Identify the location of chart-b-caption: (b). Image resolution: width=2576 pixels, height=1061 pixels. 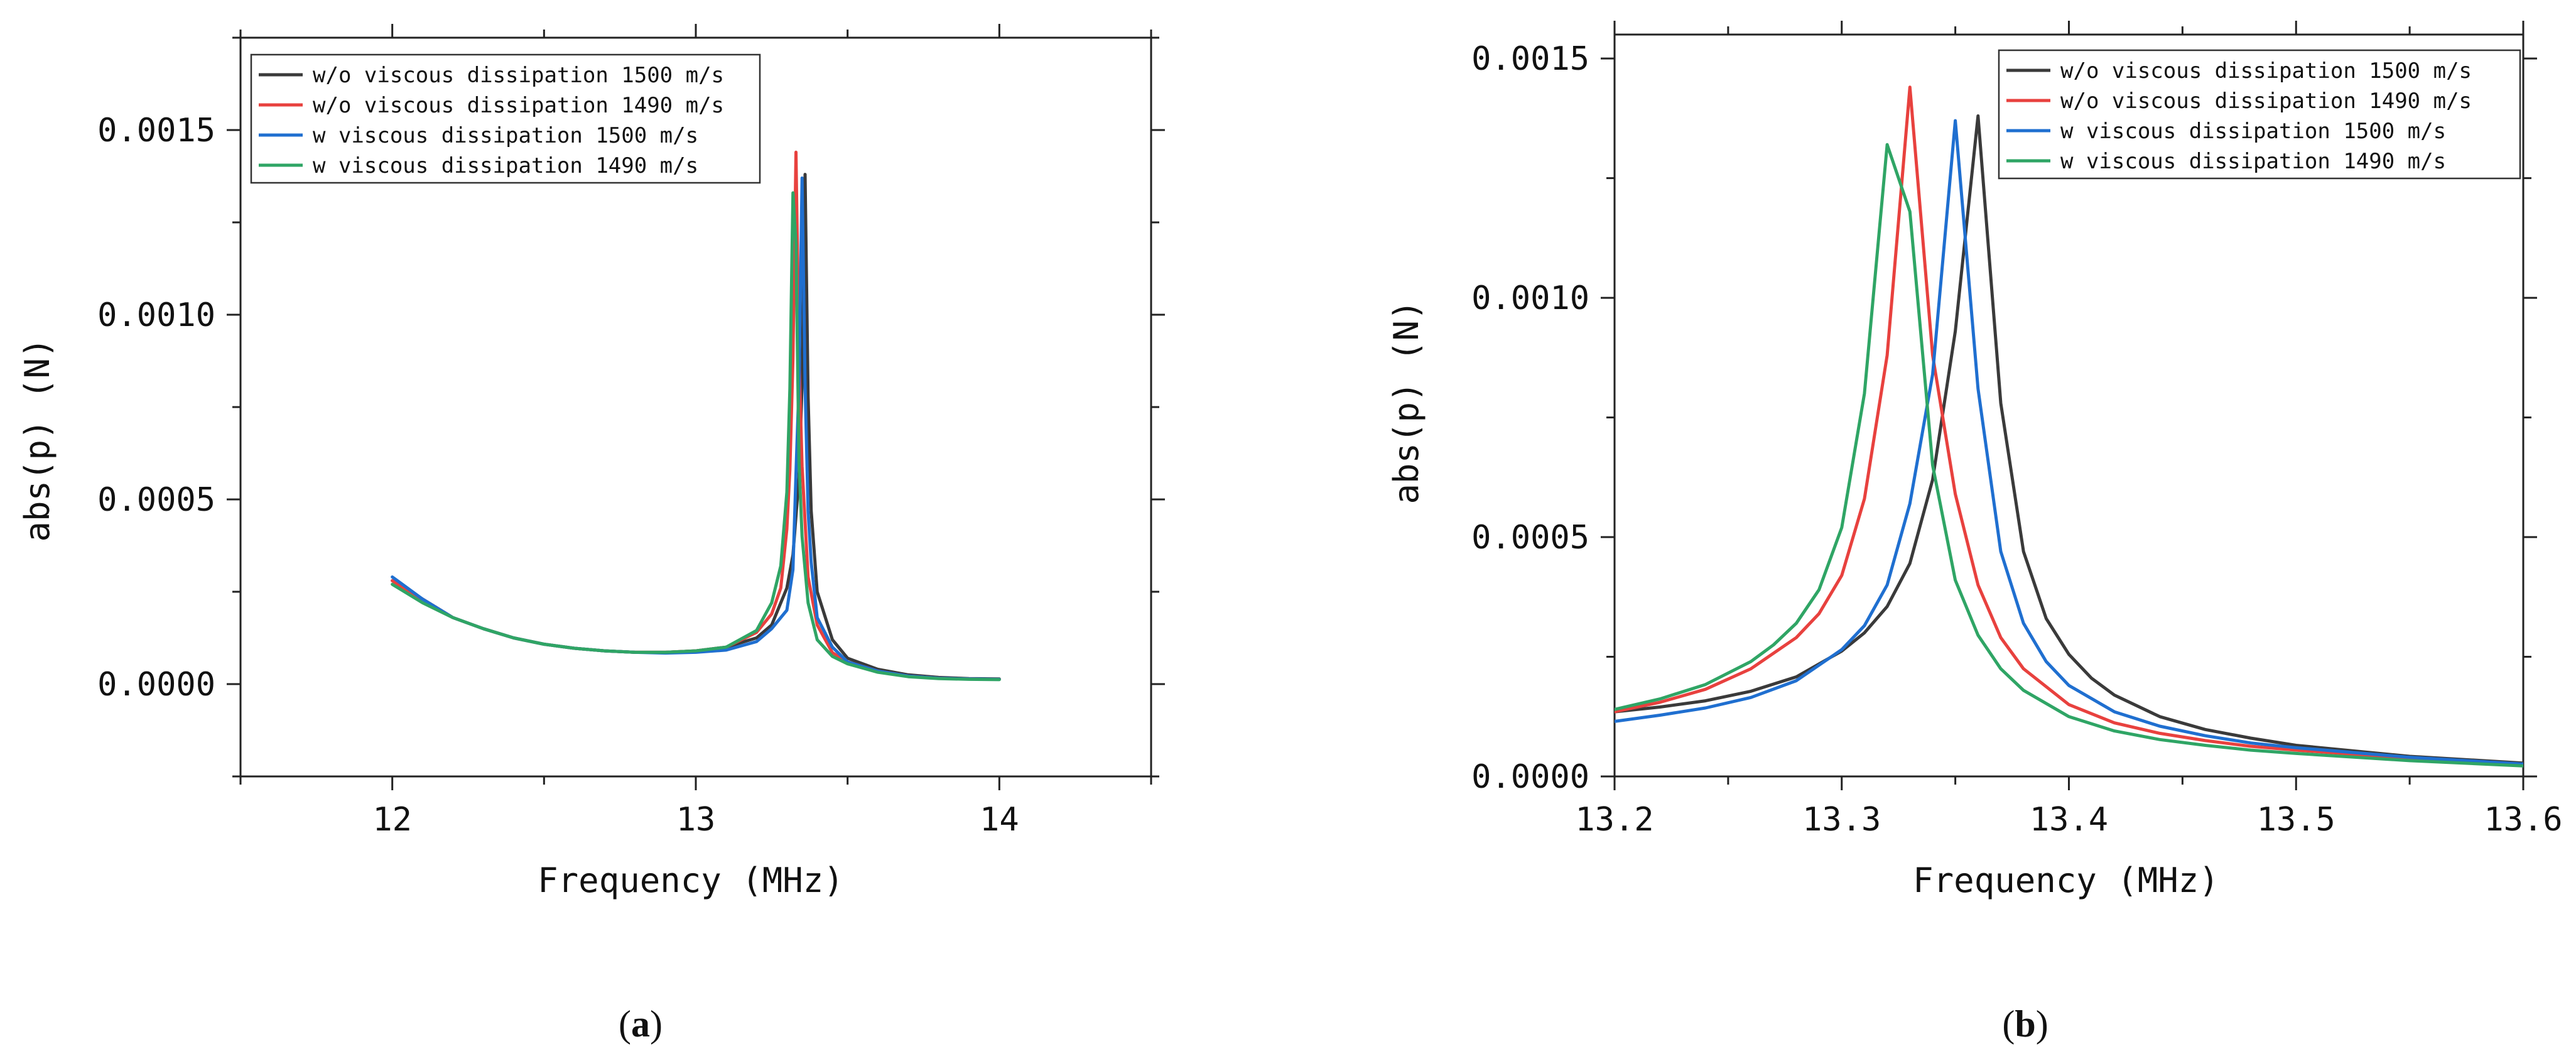
(2025, 1024).